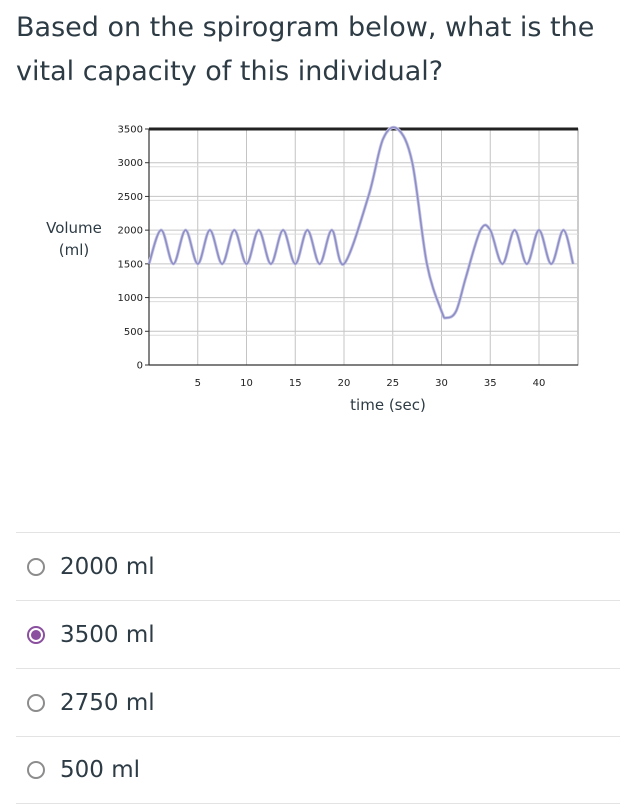 The width and height of the screenshot is (640, 812). What do you see at coordinates (246, 383) in the screenshot?
I see `x-tick-label: 10` at bounding box center [246, 383].